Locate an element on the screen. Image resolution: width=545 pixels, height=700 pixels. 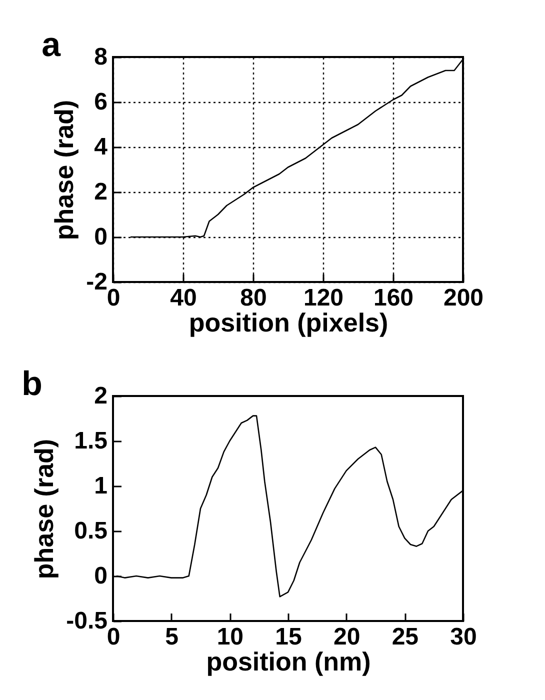
x-tick-label: 30 is located at coordinates (463, 637).